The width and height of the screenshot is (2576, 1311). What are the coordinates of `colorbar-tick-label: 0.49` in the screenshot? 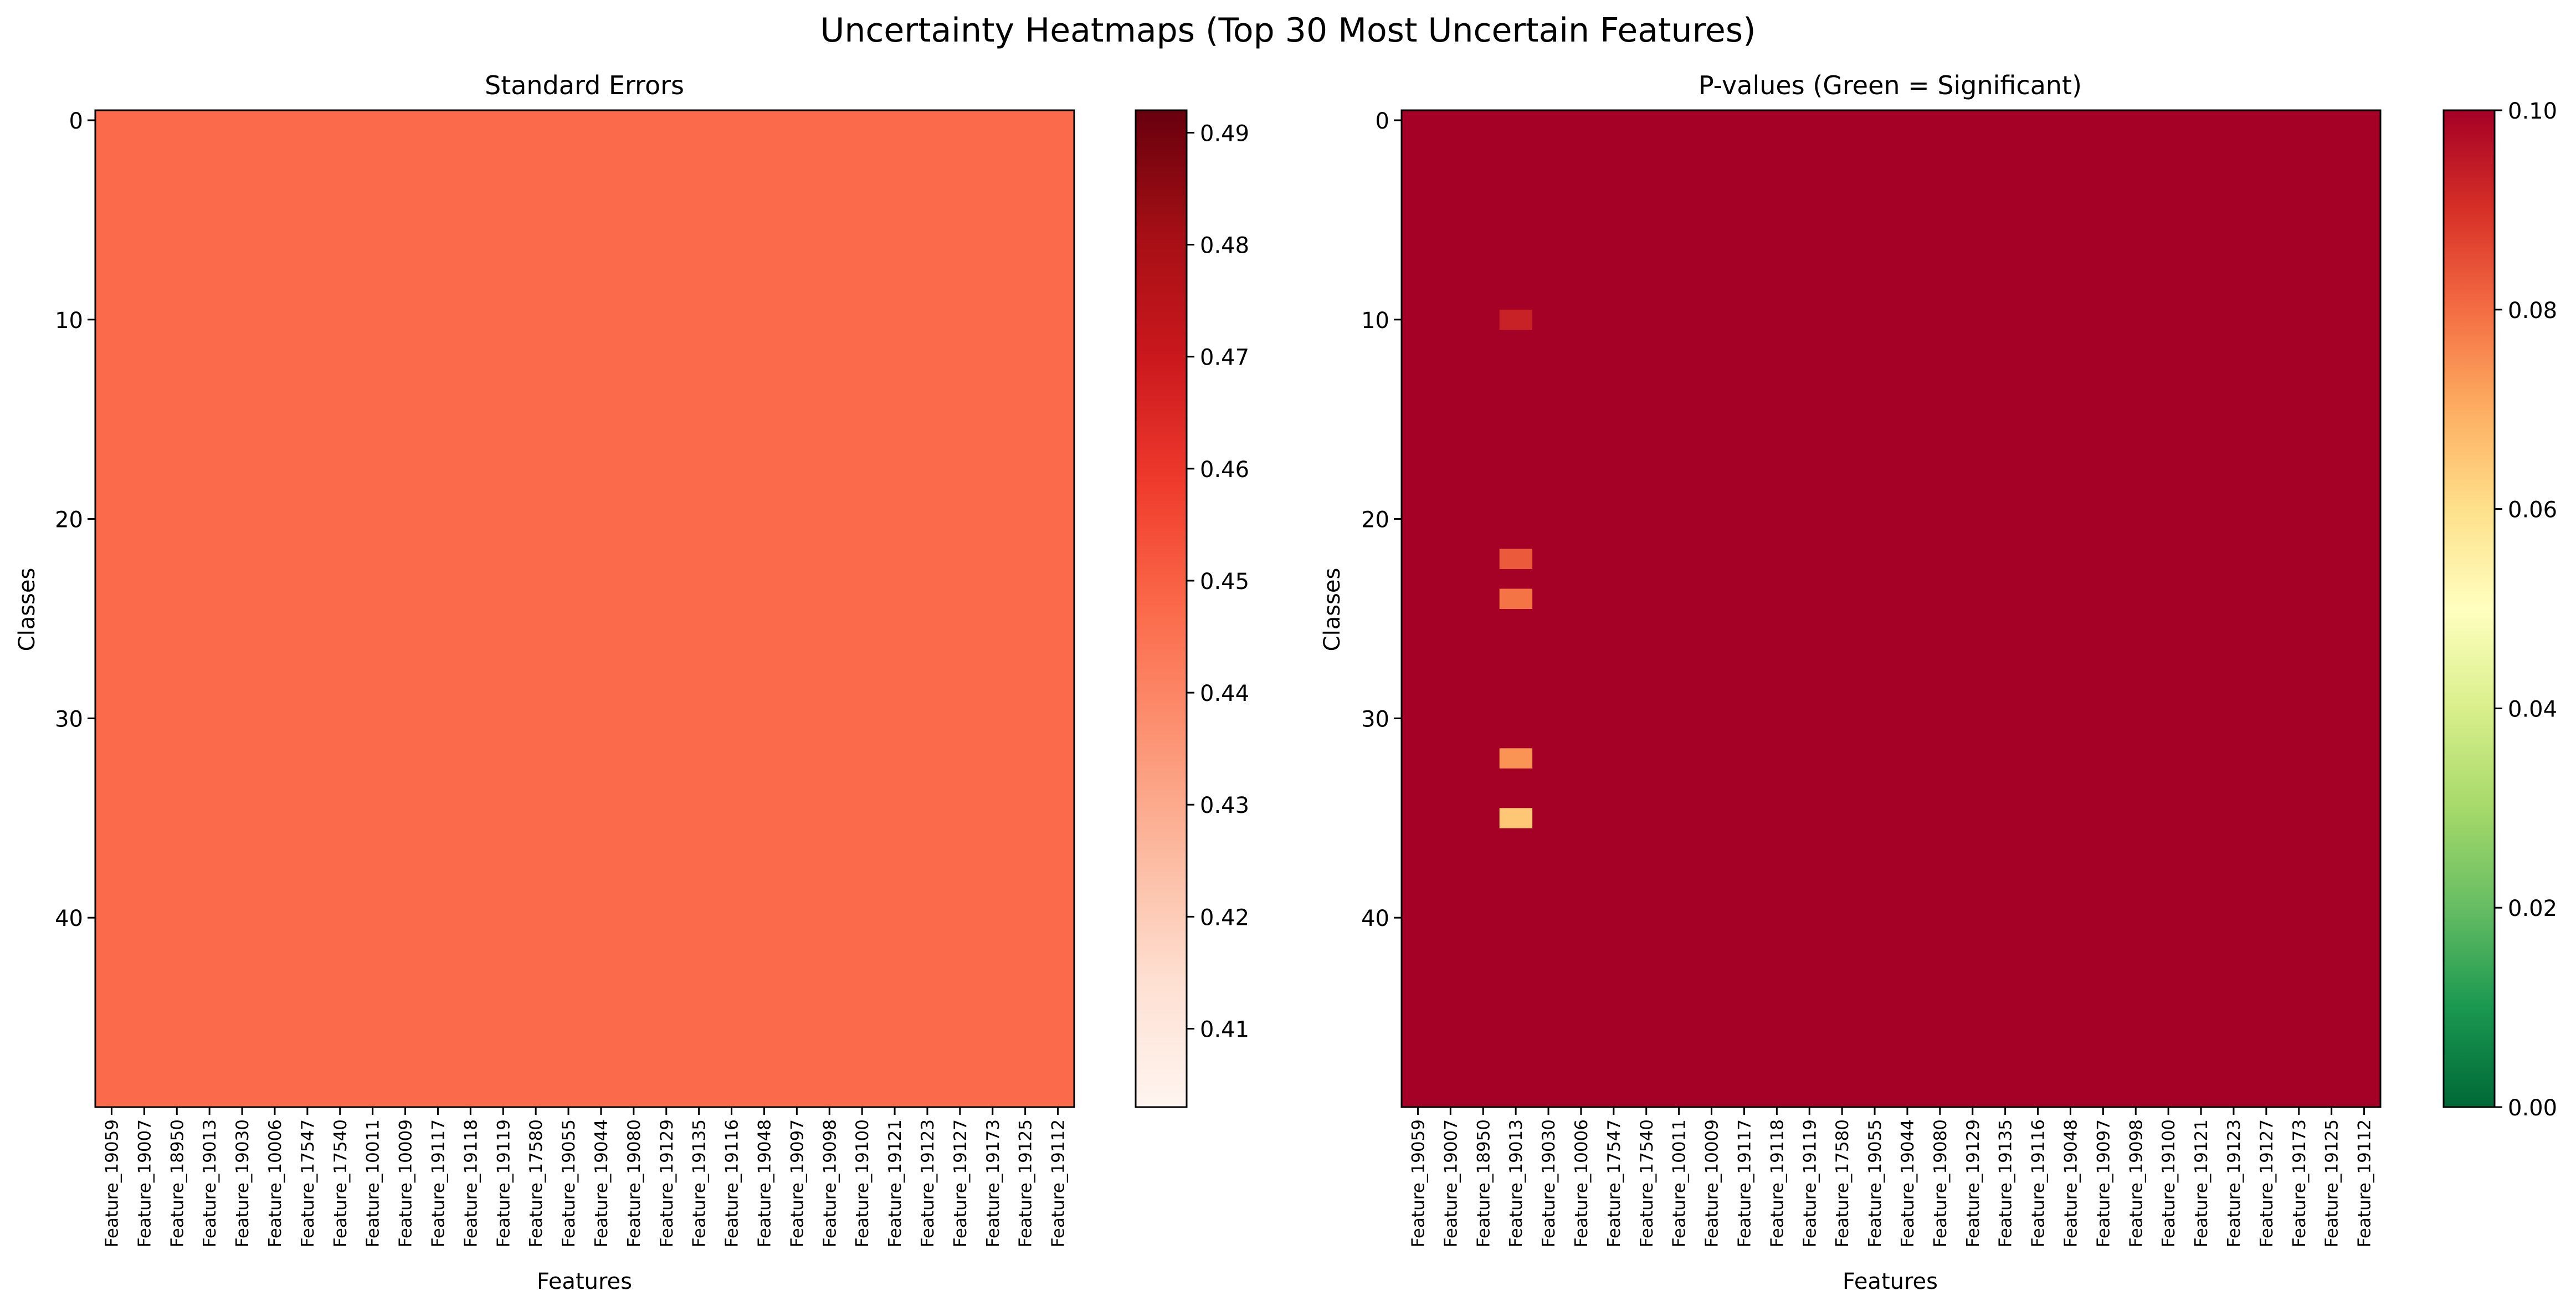 It's located at (1224, 133).